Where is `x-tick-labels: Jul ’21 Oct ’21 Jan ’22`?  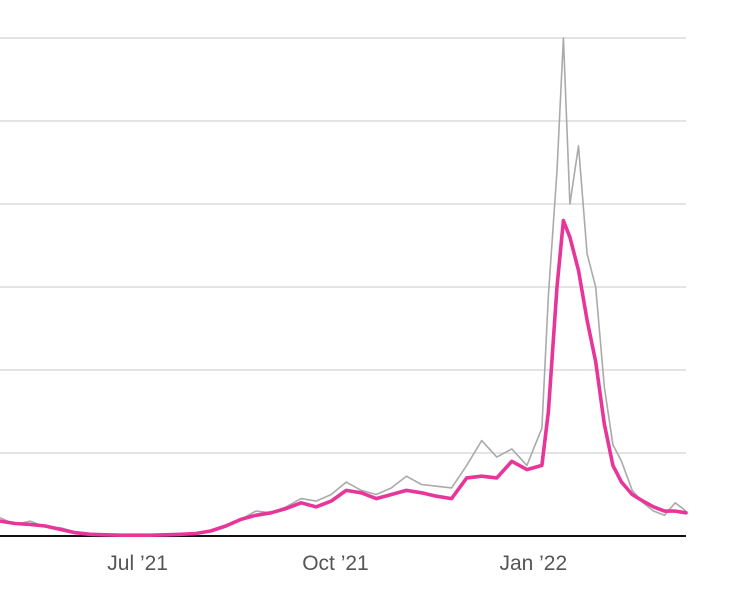
x-tick-labels: Jul ’21 Oct ’21 Jan ’22 is located at coordinates (337, 563).